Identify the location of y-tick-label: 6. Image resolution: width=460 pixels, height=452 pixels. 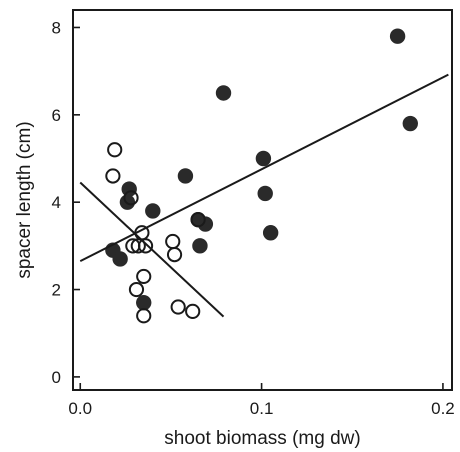
(56, 115).